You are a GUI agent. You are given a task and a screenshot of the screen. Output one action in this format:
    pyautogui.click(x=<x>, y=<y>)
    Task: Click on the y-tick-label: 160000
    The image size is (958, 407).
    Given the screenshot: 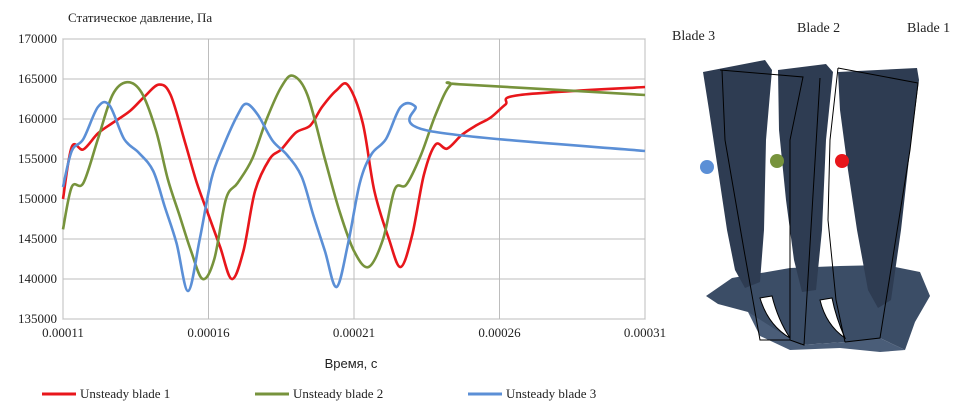 What is the action you would take?
    pyautogui.click(x=37, y=118)
    